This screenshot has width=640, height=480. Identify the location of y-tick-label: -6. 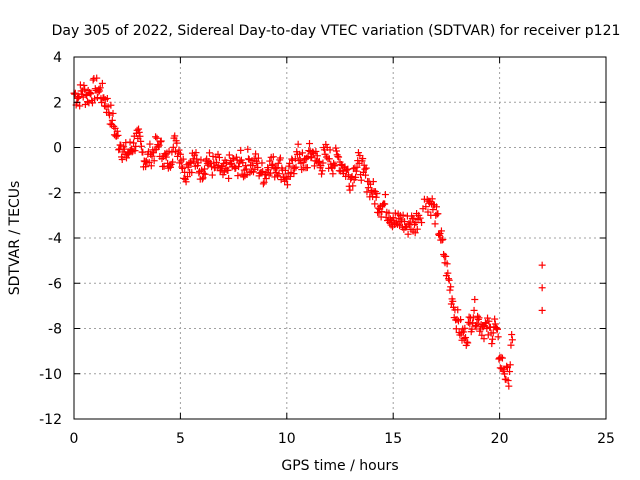
(55, 284).